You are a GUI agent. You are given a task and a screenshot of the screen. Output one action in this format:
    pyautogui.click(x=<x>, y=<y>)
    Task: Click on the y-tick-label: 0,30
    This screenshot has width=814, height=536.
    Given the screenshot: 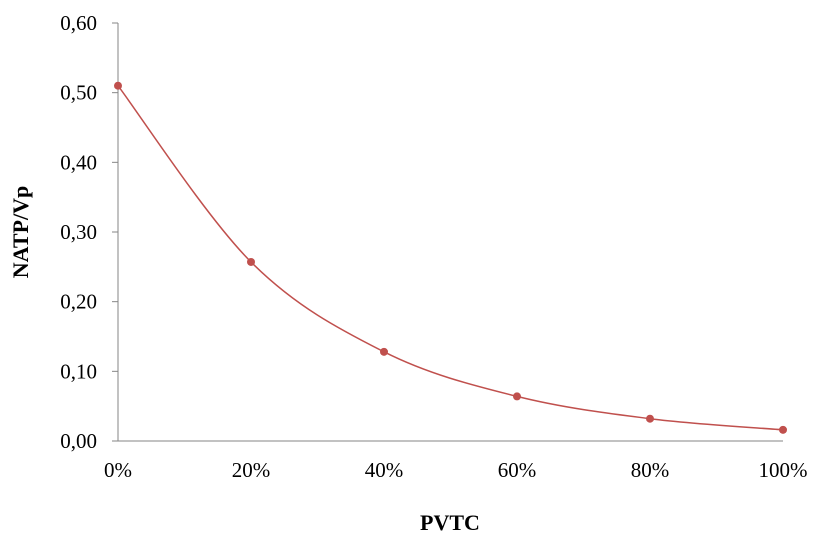 What is the action you would take?
    pyautogui.click(x=78, y=232)
    